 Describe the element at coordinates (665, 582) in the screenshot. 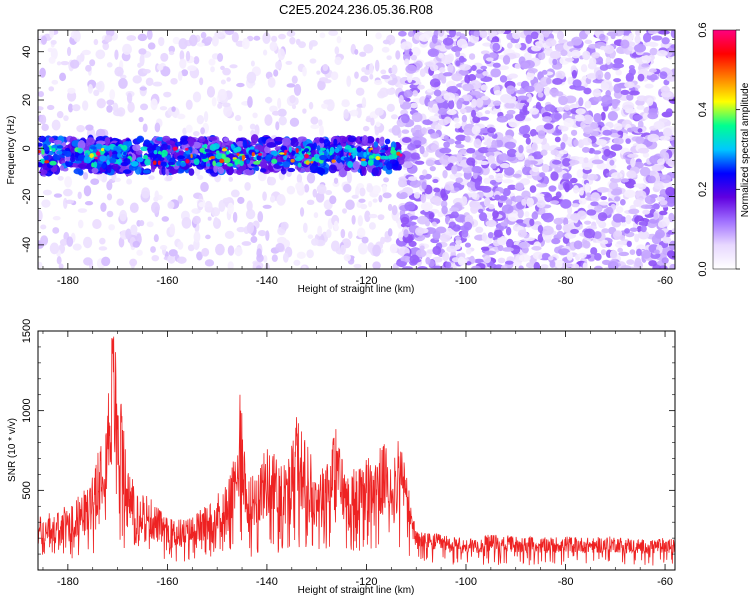

I see `snr-x-tick-label: -60` at that location.